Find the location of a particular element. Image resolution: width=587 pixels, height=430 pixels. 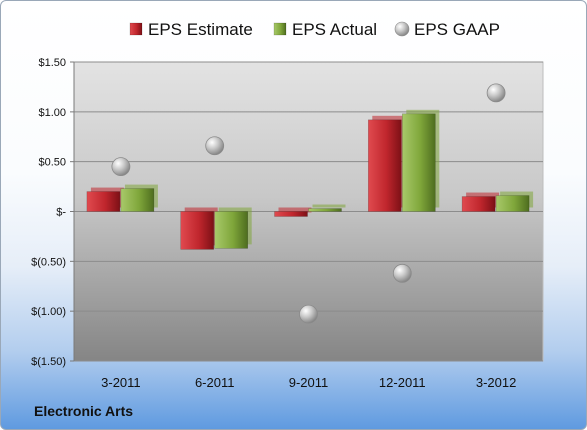

x-tick-label: 3-2012 is located at coordinates (496, 382).